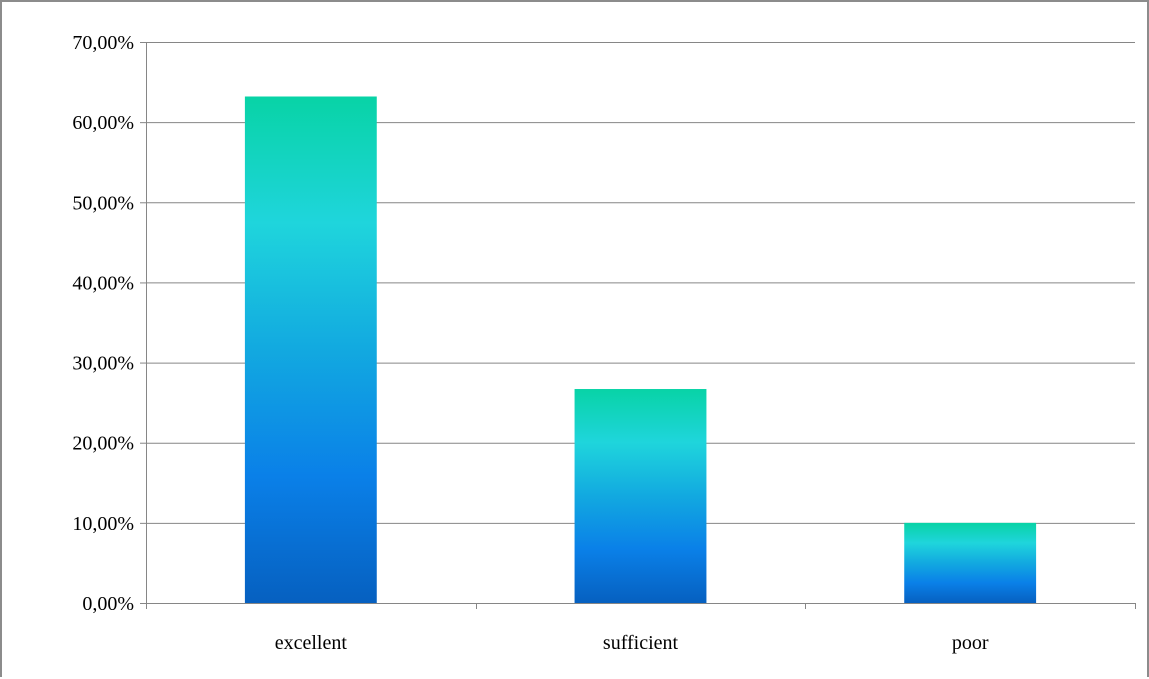 Image resolution: width=1149 pixels, height=679 pixels. What do you see at coordinates (640, 496) in the screenshot?
I see `bar-sufficient` at bounding box center [640, 496].